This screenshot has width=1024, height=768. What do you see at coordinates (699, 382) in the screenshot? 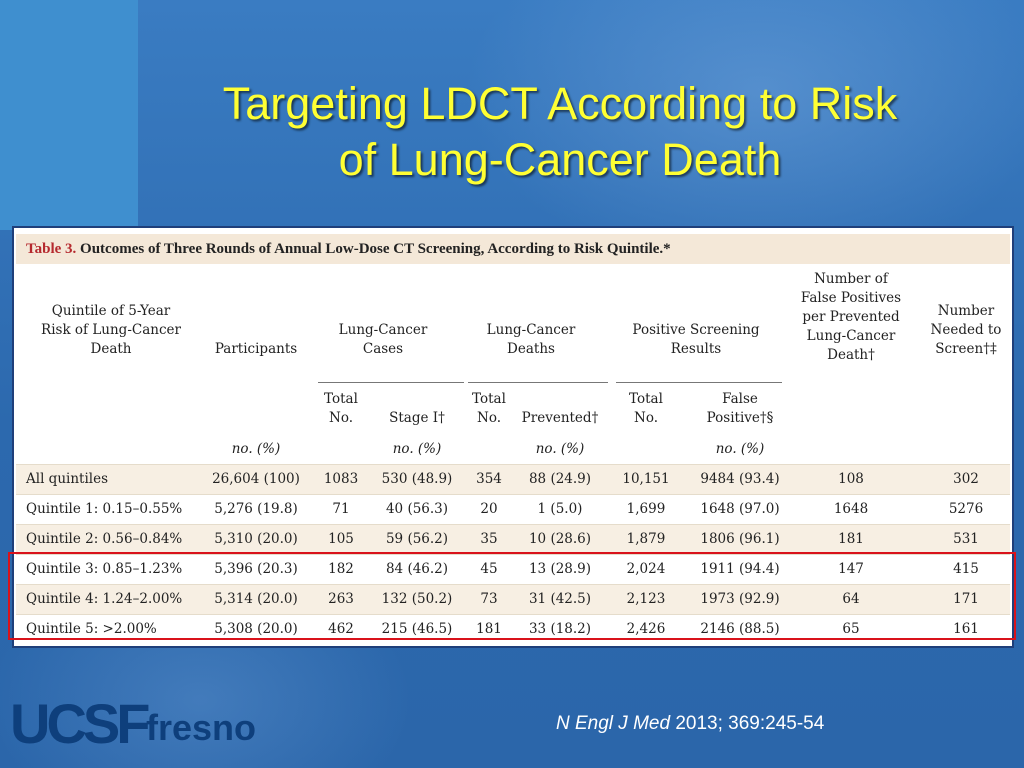
I see `positive-group-rule` at bounding box center [699, 382].